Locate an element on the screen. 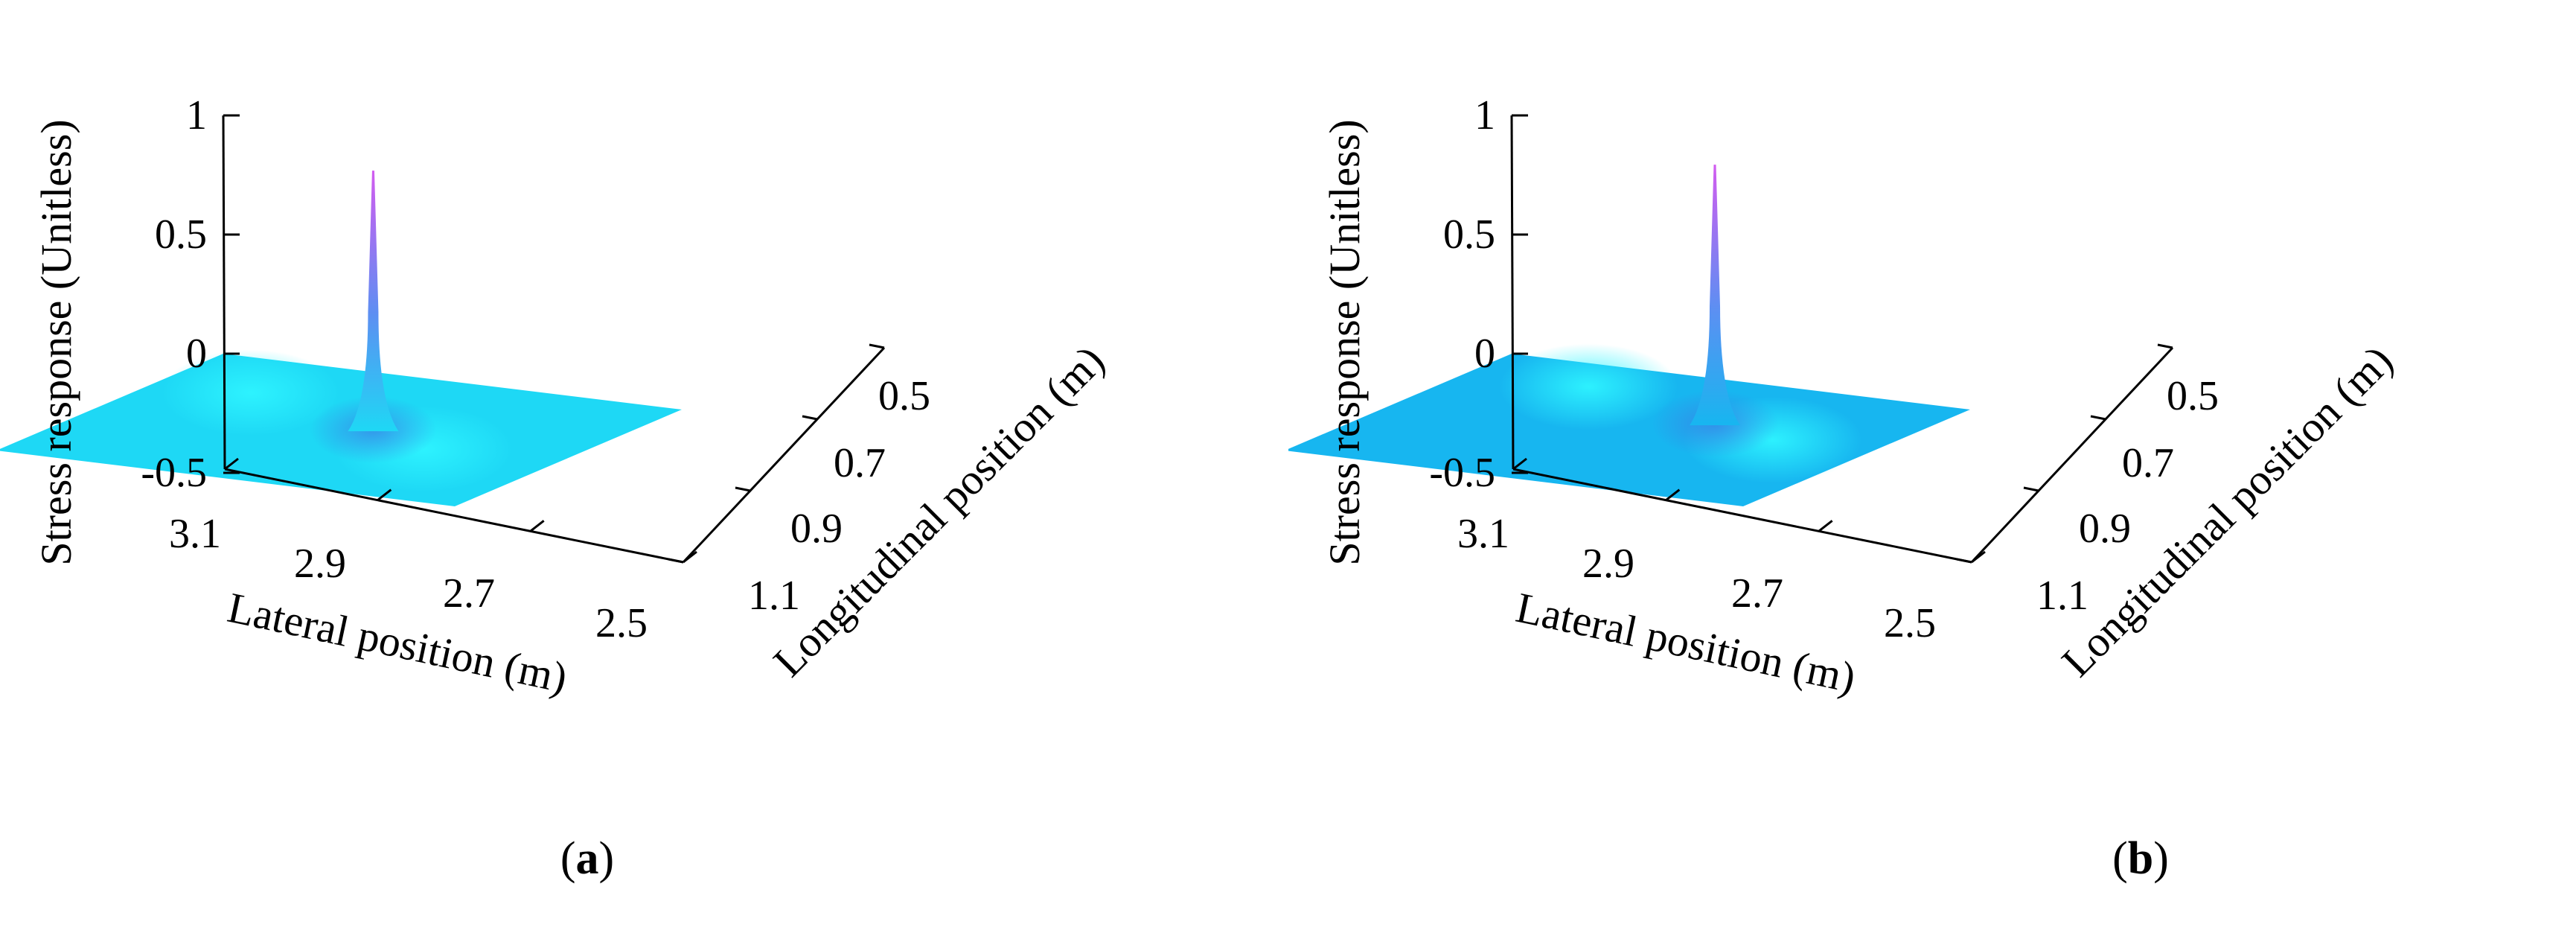 The image size is (2576, 936). panel-caption-b: (b) is located at coordinates (2140, 858).